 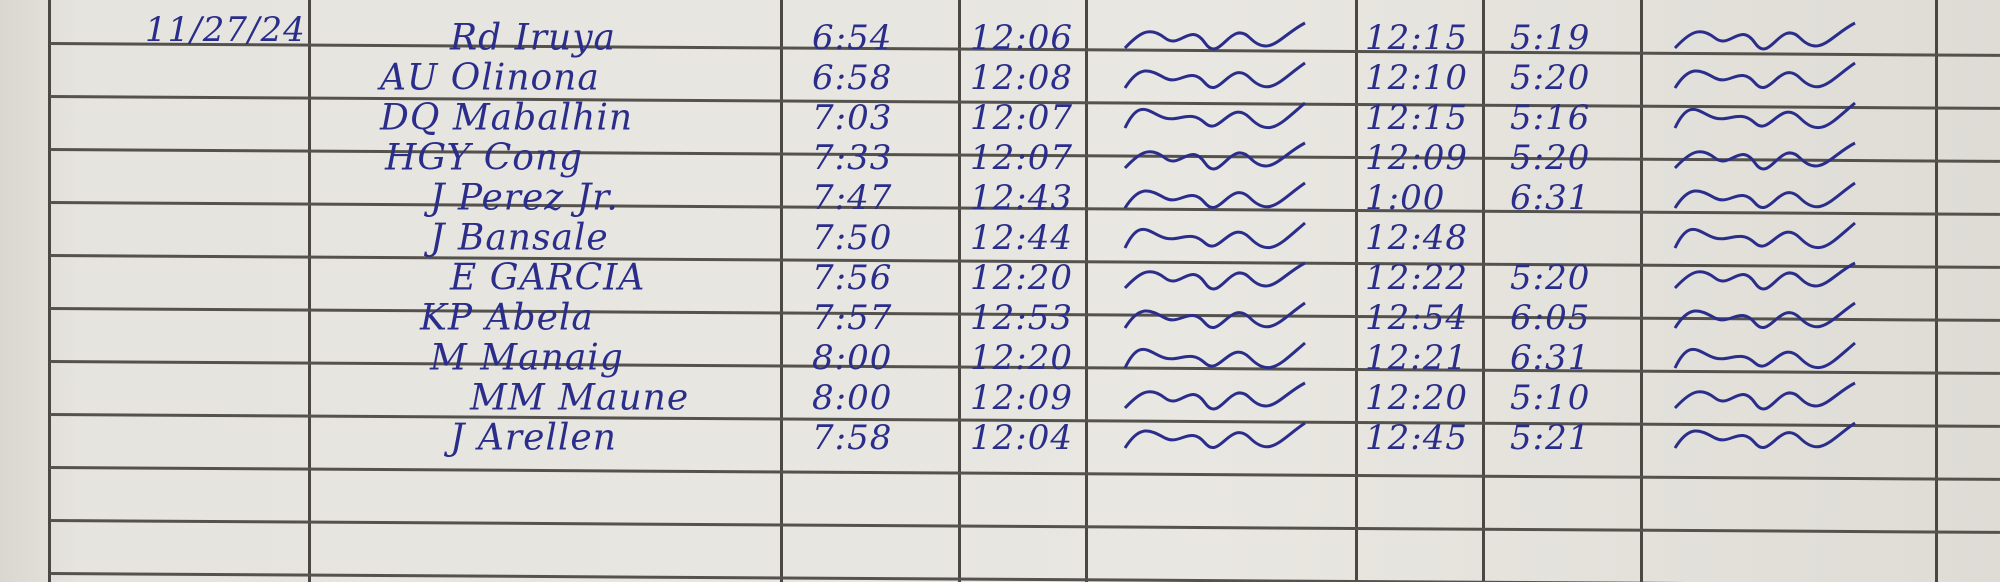 What do you see at coordinates (1021, 198) in the screenshot?
I see `am-time-out: 12:43` at bounding box center [1021, 198].